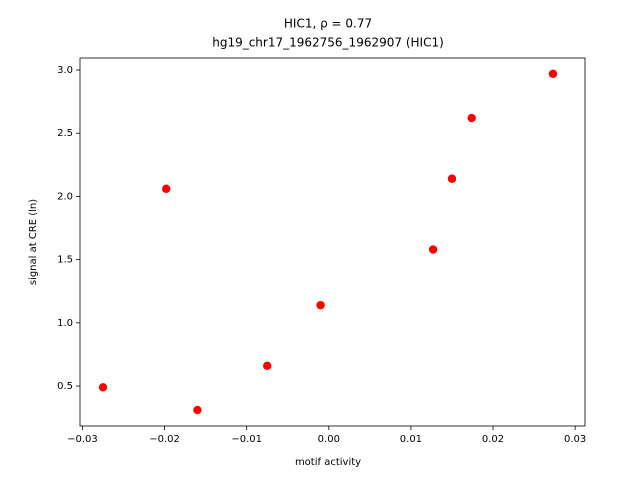  Describe the element at coordinates (164, 439) in the screenshot. I see `x-tick-label: −0.02` at that location.